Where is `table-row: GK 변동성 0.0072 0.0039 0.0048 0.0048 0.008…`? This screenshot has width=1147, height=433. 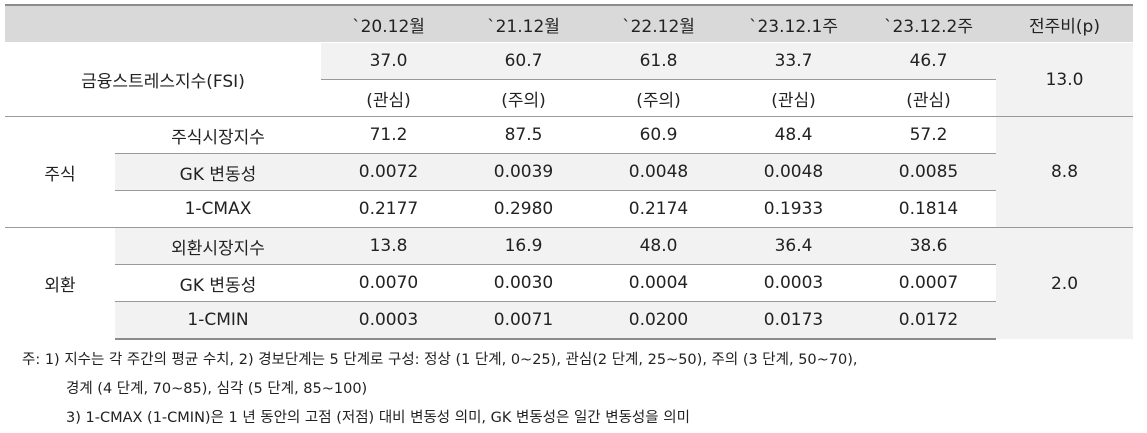 table-row: GK 변동성 0.0072 0.0039 0.0048 0.0048 0.008… is located at coordinates (569, 172).